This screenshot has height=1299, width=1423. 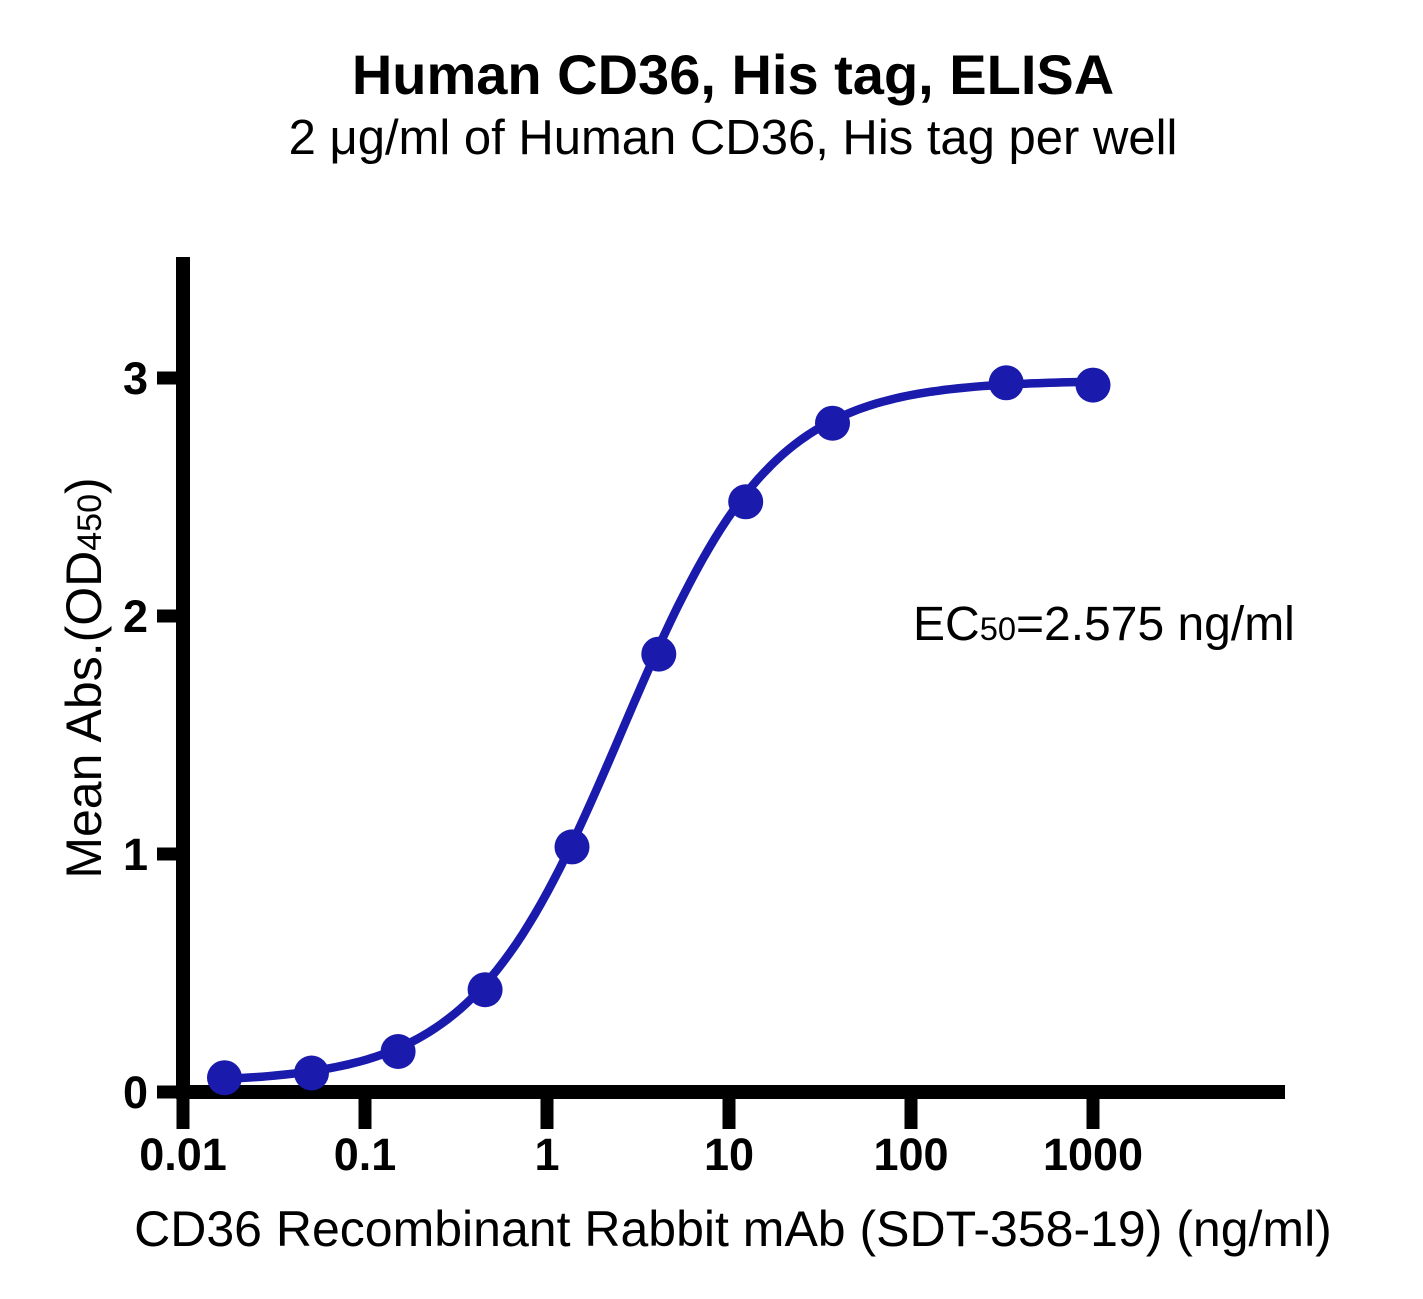 I want to click on y-axis-title-text: Mean Abs.(OD, so click(x=84, y=714).